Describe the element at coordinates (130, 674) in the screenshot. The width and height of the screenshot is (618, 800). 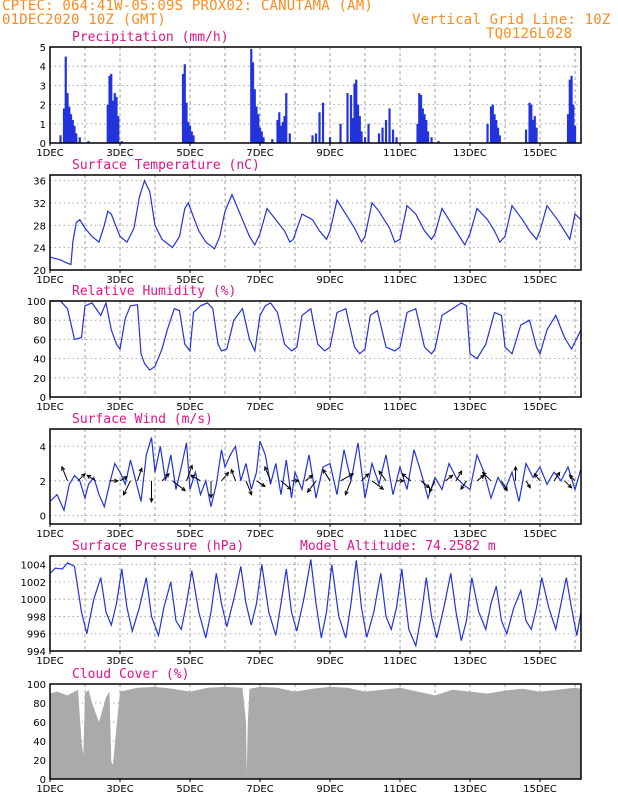
I see `cloud-title: Cloud Cover (%)` at that location.